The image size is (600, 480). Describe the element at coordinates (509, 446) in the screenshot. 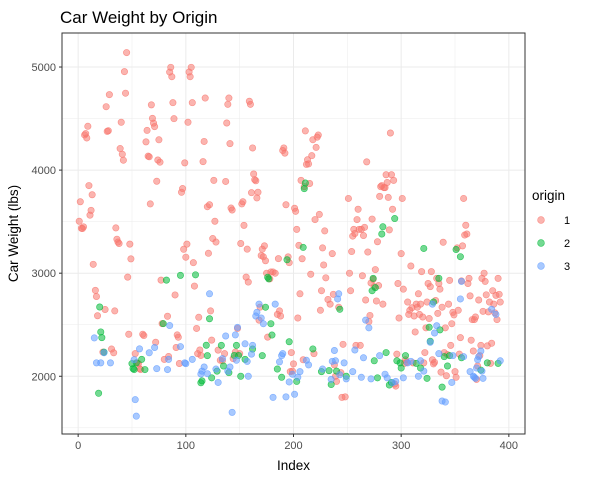

I see `x-tick-label: 400` at that location.